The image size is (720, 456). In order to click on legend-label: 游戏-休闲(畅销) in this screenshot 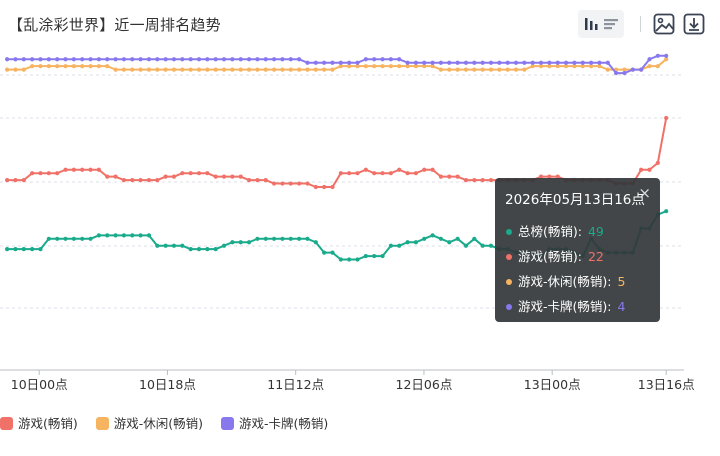, I will do `click(158, 423)`.